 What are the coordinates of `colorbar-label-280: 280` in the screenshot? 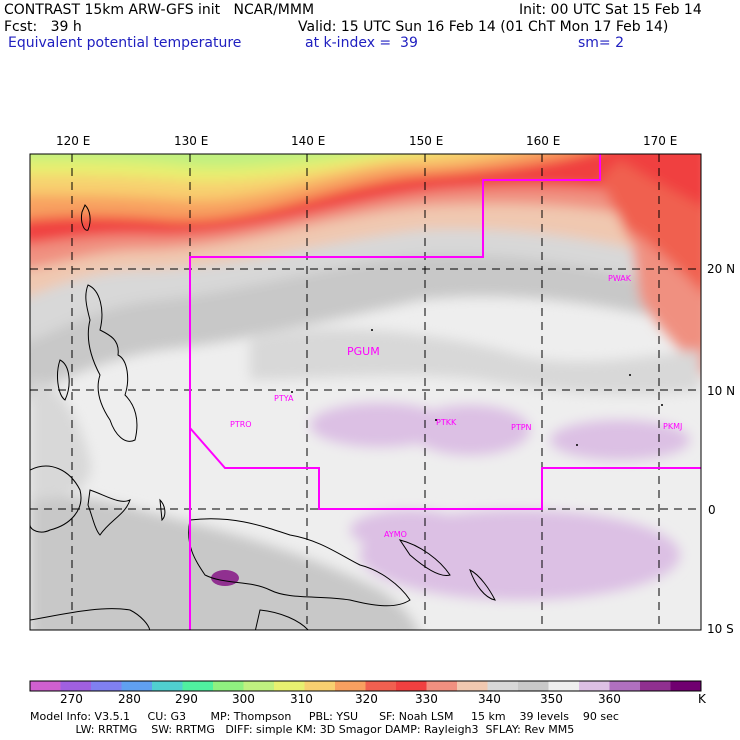 It's located at (129, 699).